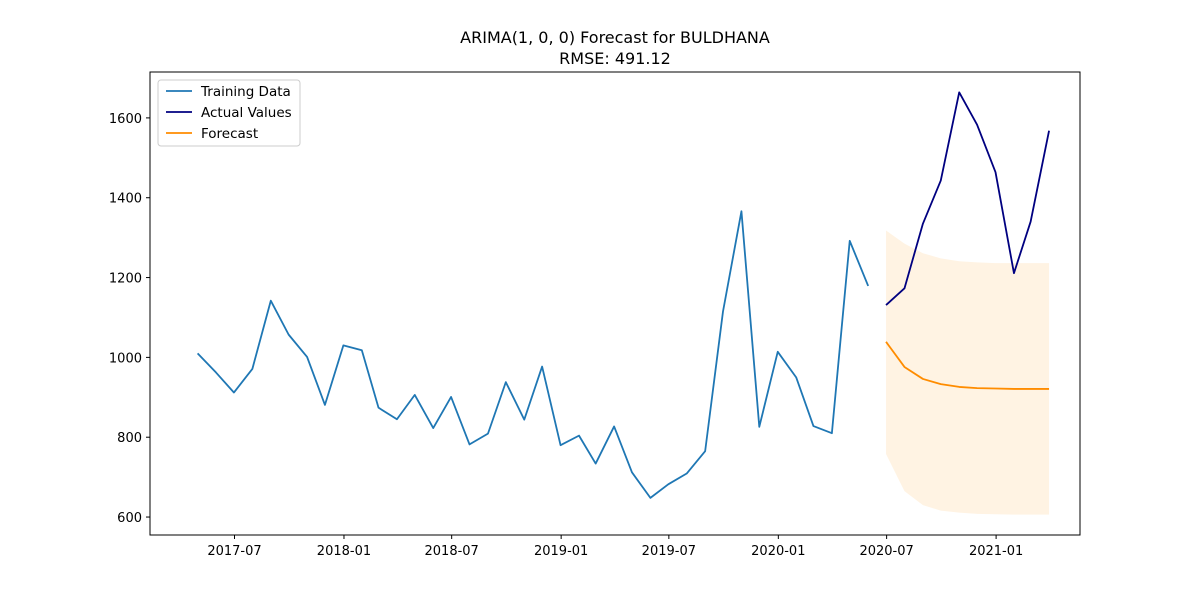 Image resolution: width=1200 pixels, height=600 pixels. Describe the element at coordinates (129, 518) in the screenshot. I see `y-tick-label: 600` at that location.